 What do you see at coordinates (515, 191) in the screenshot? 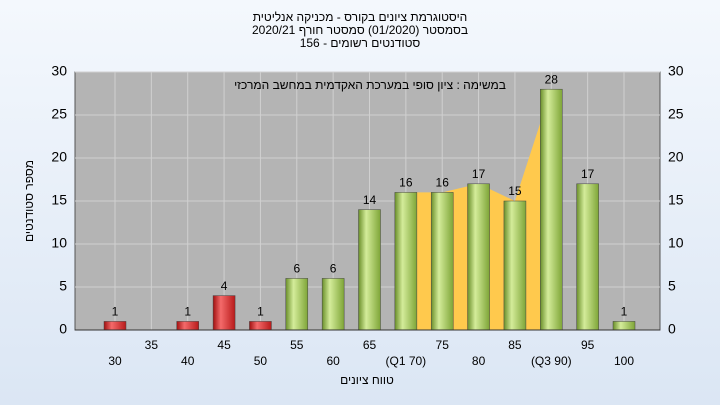
I see `data-label: 15` at bounding box center [515, 191].